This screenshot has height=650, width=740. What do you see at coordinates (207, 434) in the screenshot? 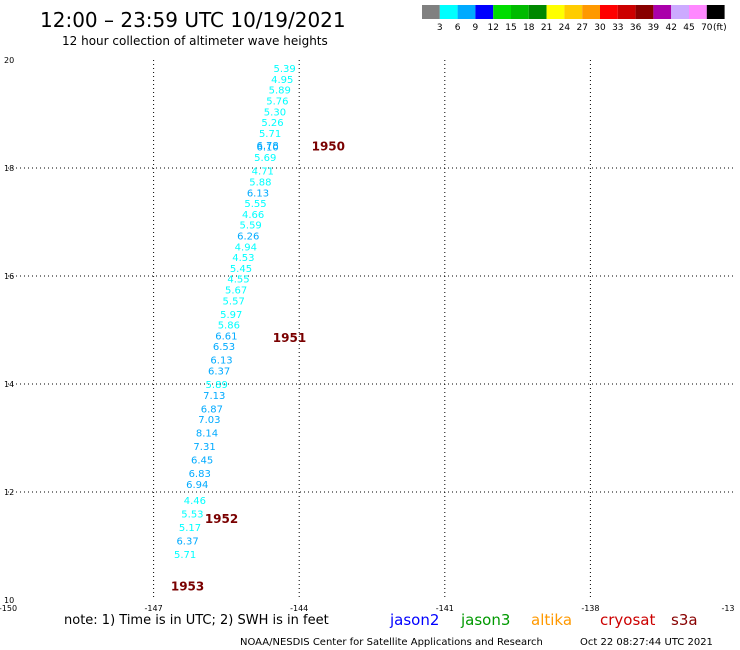
I see `swh-value-label: 8.14` at bounding box center [207, 434].